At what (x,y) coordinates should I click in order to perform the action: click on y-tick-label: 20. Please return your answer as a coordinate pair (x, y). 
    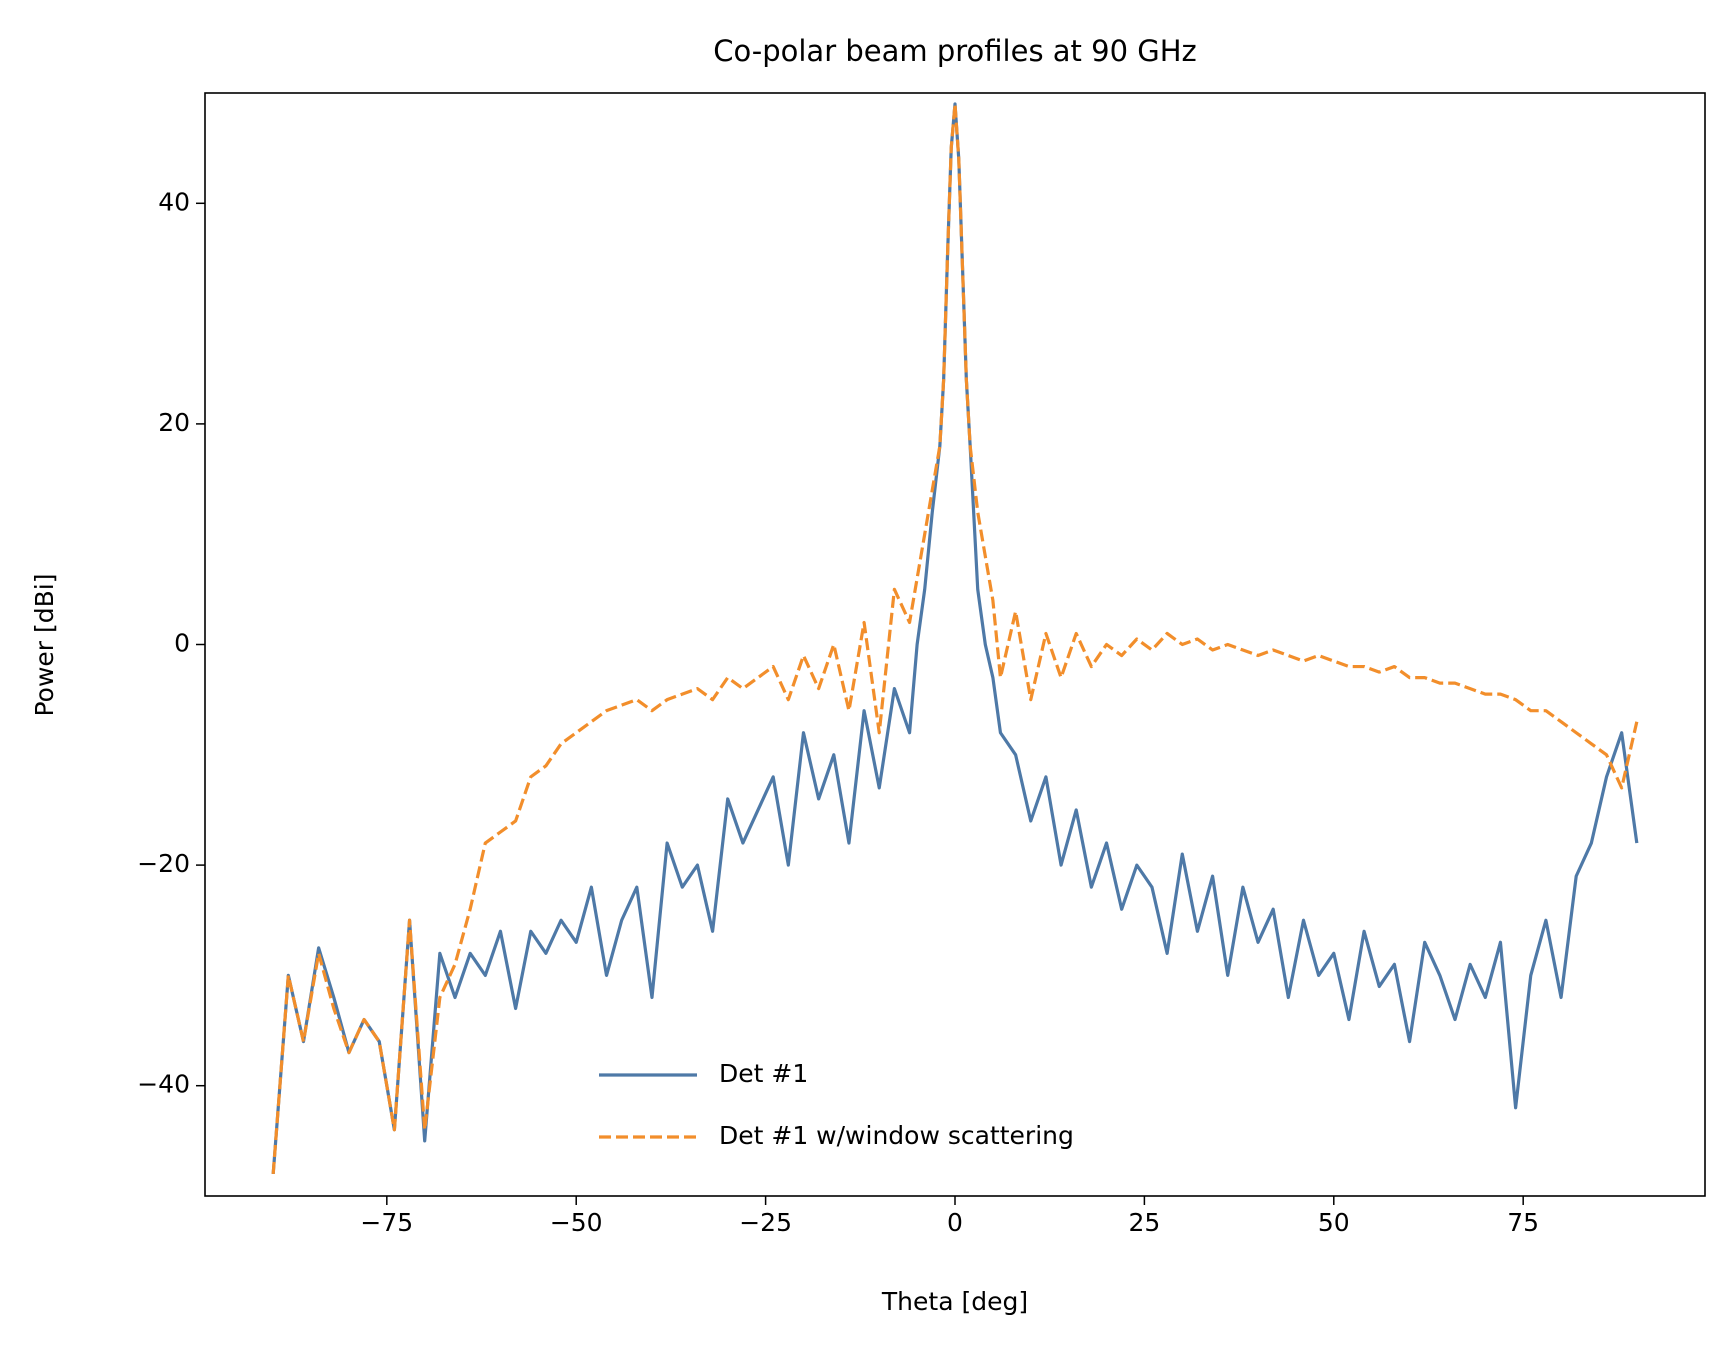
    Looking at the image, I should click on (174, 422).